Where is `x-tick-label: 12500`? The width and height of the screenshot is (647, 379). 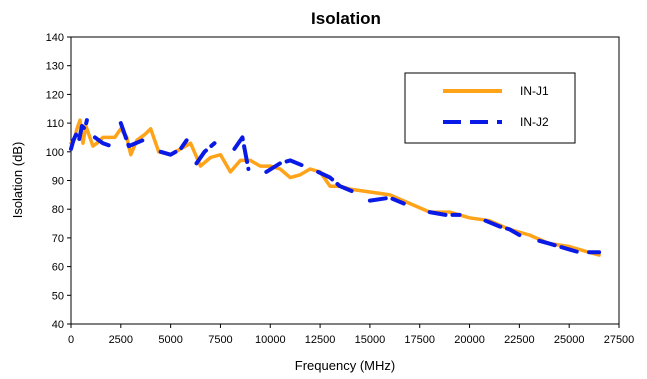 x-tick-label: 12500 is located at coordinates (320, 340).